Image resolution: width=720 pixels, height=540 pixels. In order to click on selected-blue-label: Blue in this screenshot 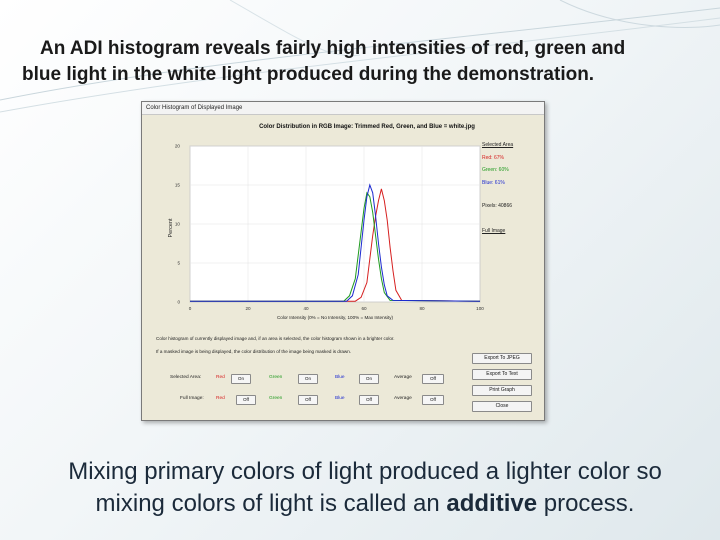, I will do `click(340, 377)`.